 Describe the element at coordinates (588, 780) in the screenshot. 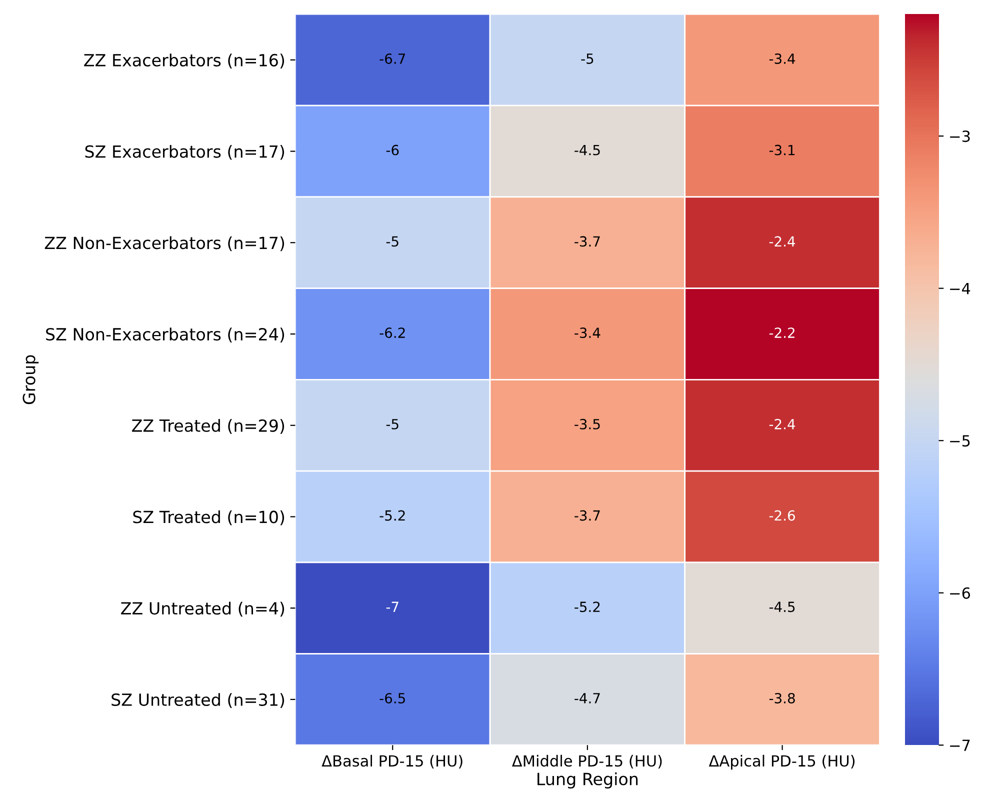

I see `x-axis-title: Lung Region` at that location.